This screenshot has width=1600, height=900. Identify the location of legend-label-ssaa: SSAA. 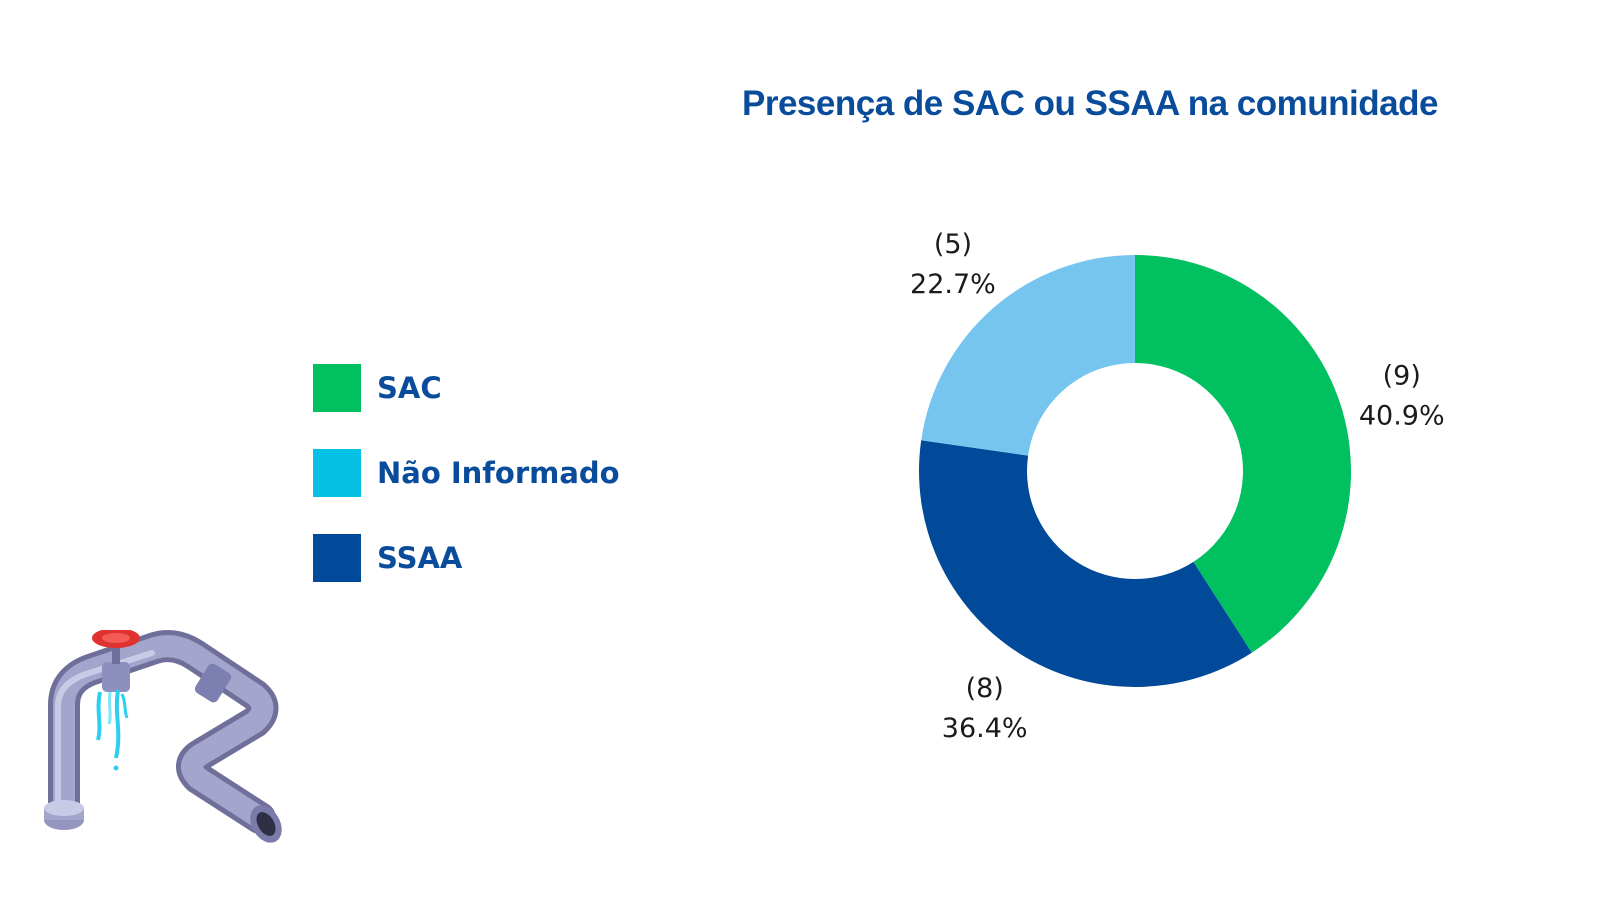
(420, 558).